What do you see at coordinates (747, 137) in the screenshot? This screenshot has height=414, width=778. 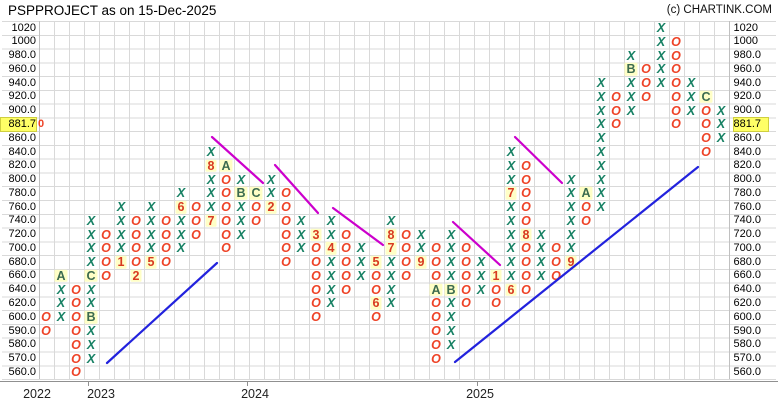 I see `y-axis-label-right: 860.0` at bounding box center [747, 137].